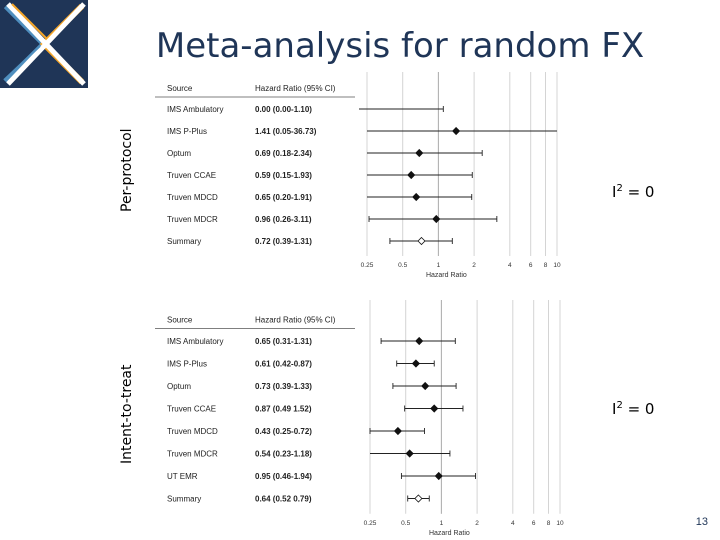 The height and width of the screenshot is (540, 720). Describe the element at coordinates (701, 522) in the screenshot. I see `page-number: 13` at that location.